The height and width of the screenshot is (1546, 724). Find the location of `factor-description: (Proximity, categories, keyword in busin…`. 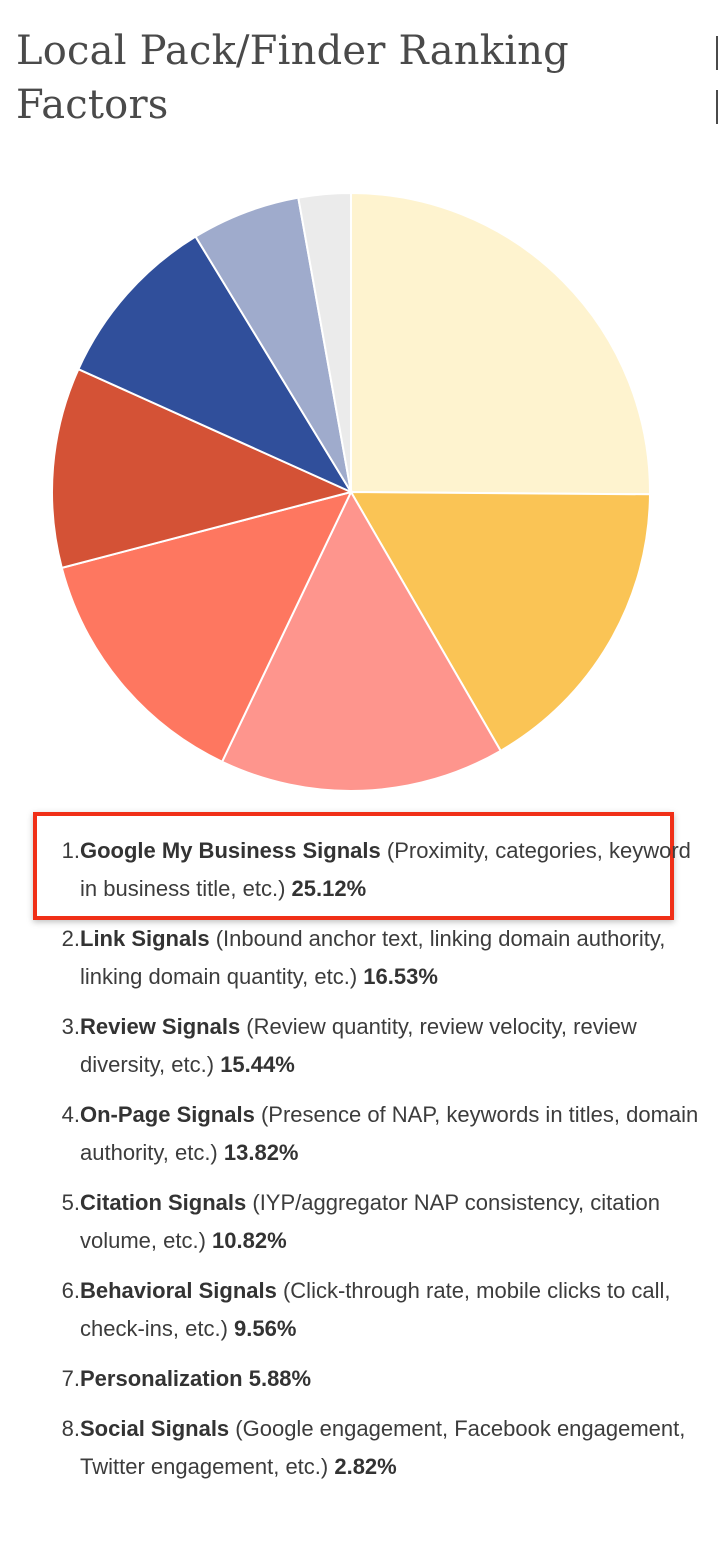

factor-description: (Proximity, categories, keyword in busin… is located at coordinates (385, 869).